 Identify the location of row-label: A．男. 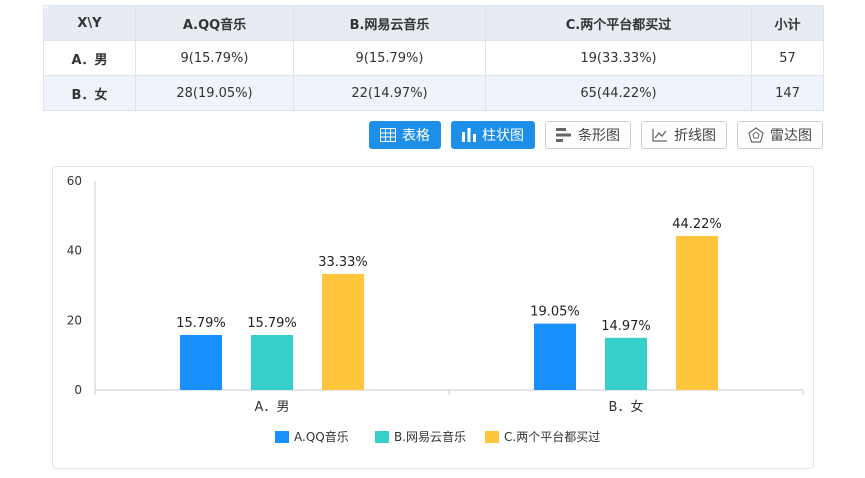
(89, 58).